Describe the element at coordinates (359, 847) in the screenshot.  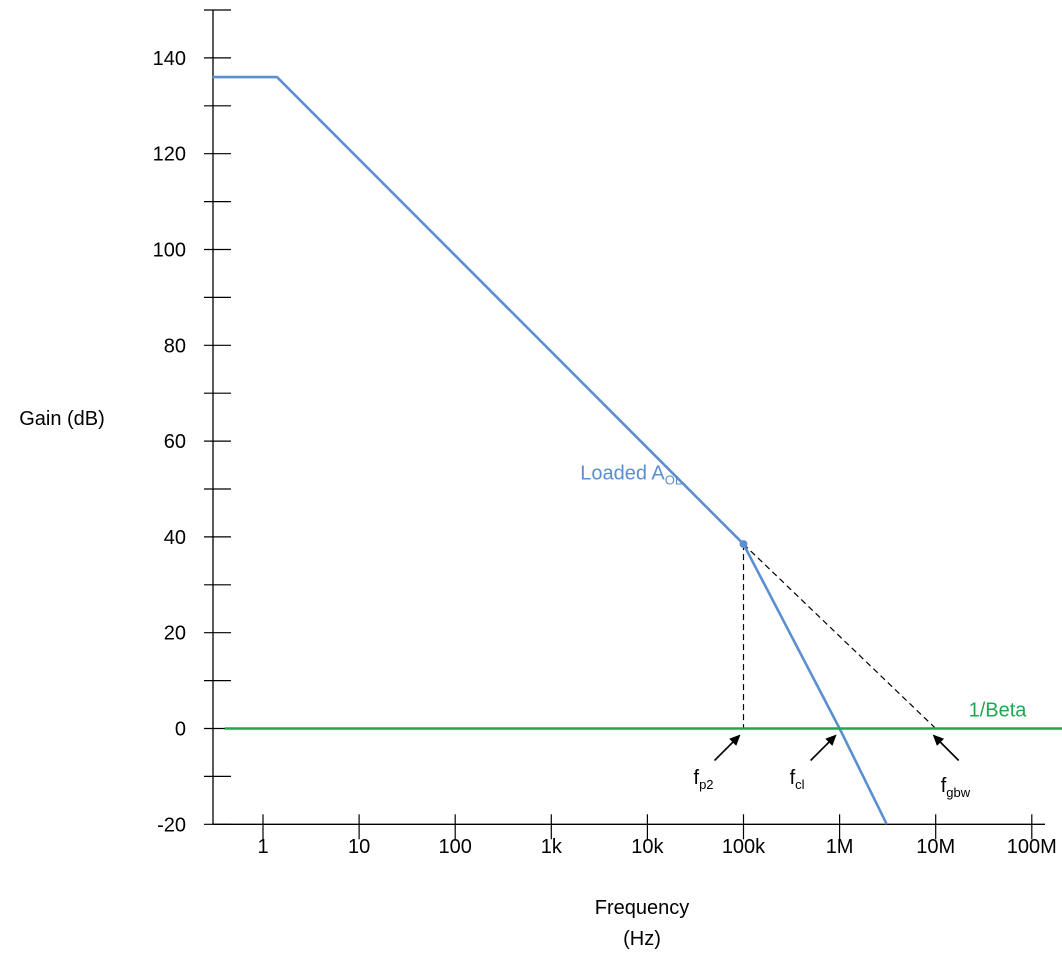
I see `x-tick-label: 10` at that location.